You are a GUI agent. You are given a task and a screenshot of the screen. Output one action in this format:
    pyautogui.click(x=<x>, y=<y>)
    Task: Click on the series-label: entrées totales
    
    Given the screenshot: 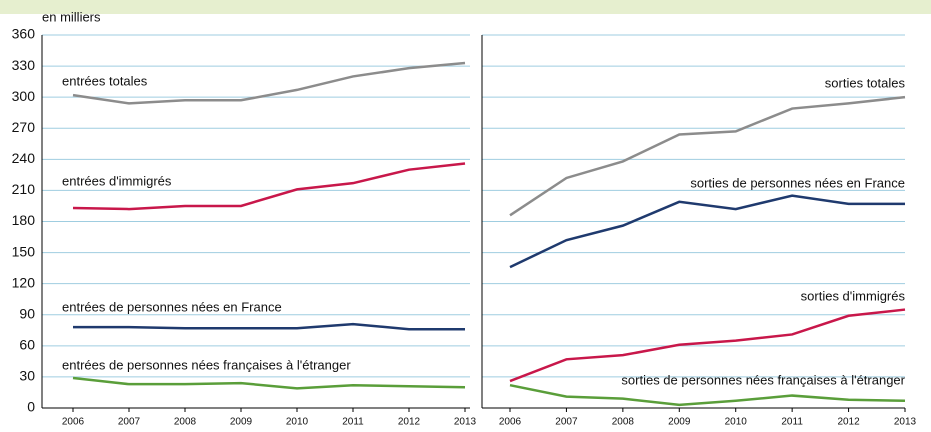 What is the action you would take?
    pyautogui.click(x=105, y=80)
    